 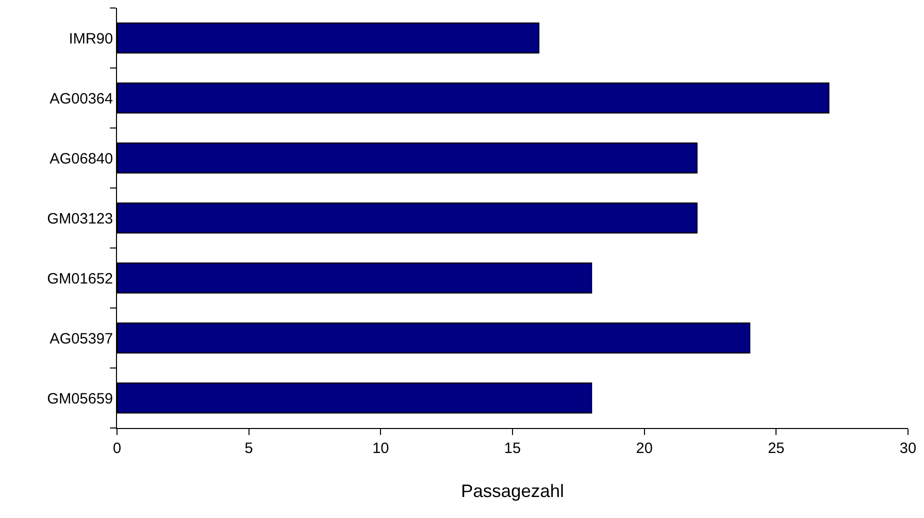 I want to click on x-tick-label: 0, so click(x=117, y=448).